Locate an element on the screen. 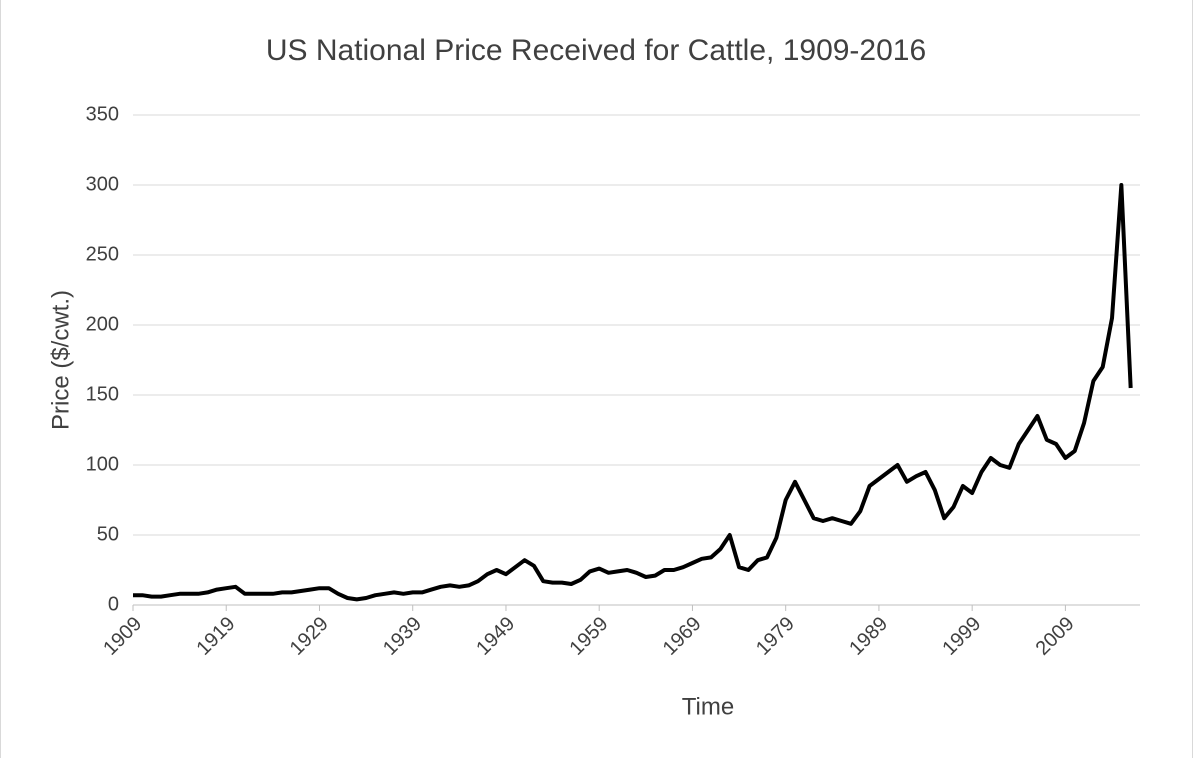  x-tick-label: 1969 is located at coordinates (682, 636).